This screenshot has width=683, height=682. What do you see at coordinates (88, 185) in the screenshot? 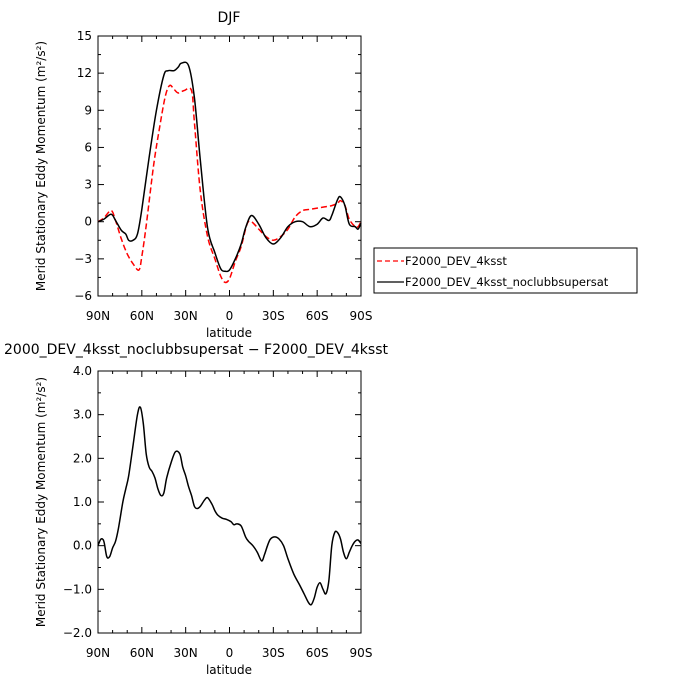
I see `top-y-tick-label: 3` at bounding box center [88, 185].